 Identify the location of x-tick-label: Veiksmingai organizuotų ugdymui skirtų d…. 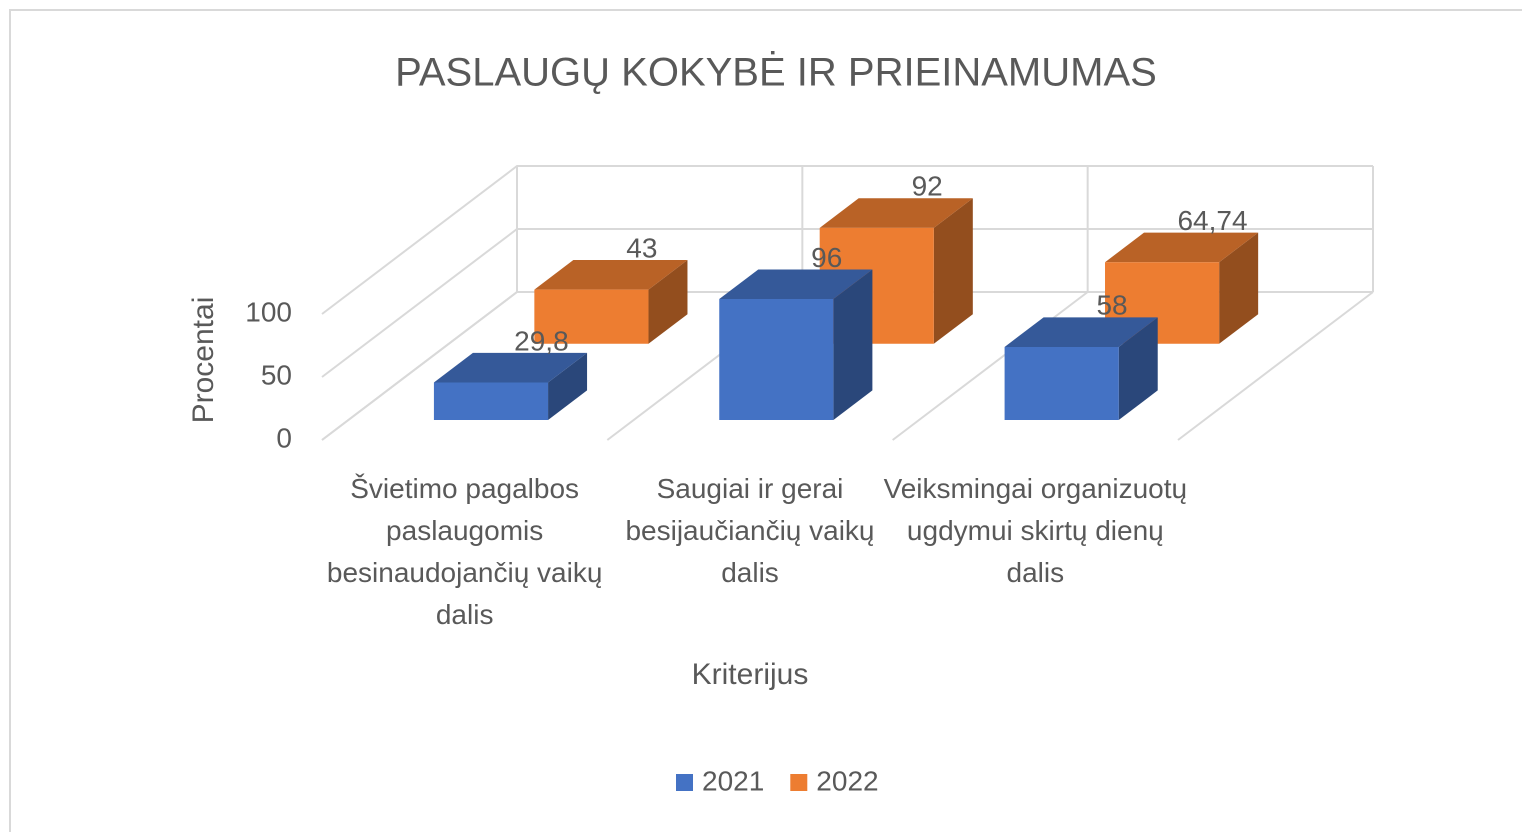
(1035, 530).